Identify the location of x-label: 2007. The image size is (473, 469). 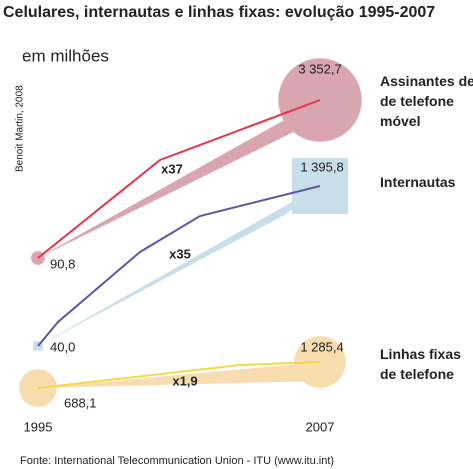
(320, 426).